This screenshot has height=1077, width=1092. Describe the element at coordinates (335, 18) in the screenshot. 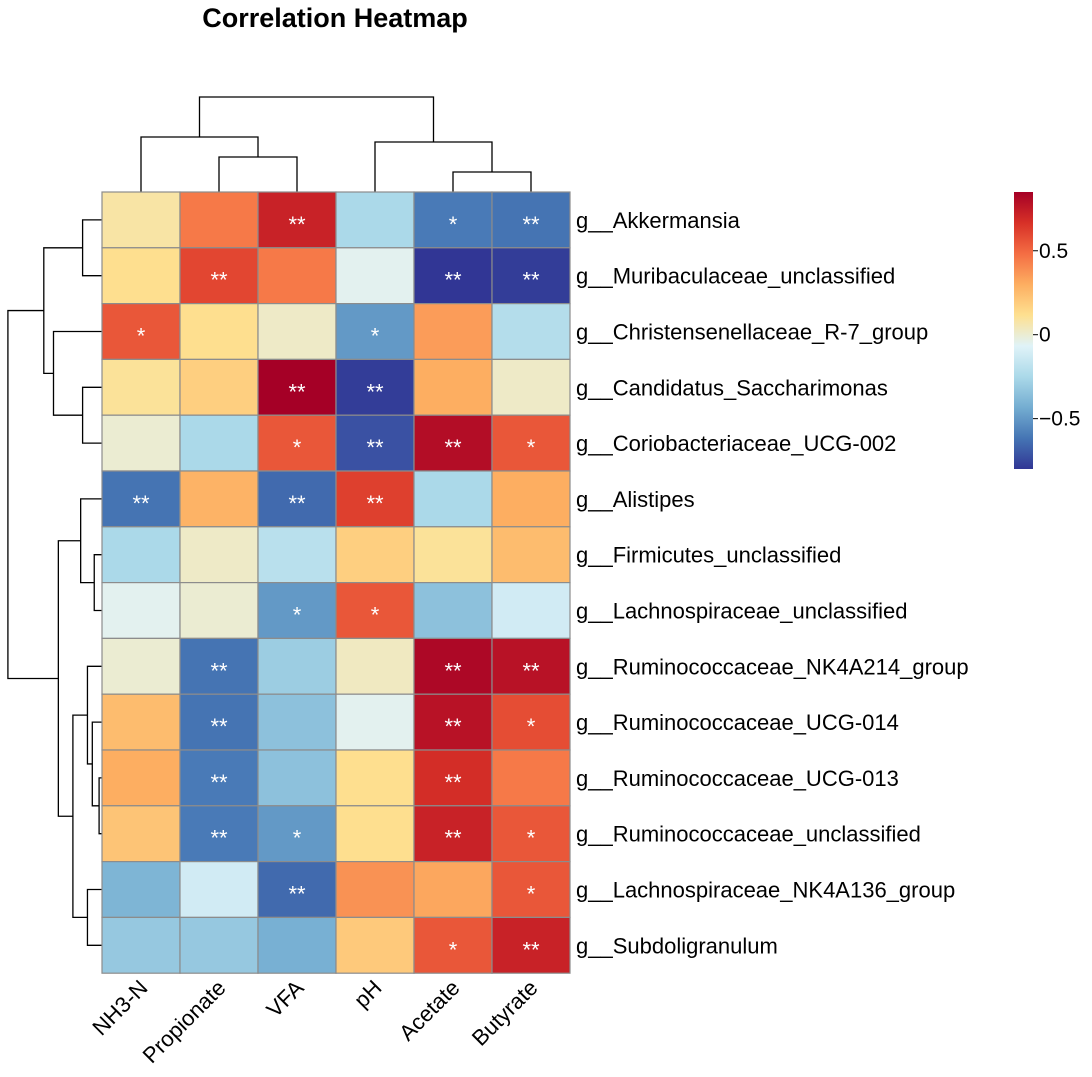

I see `chart-title: Correlation Heatmap` at that location.